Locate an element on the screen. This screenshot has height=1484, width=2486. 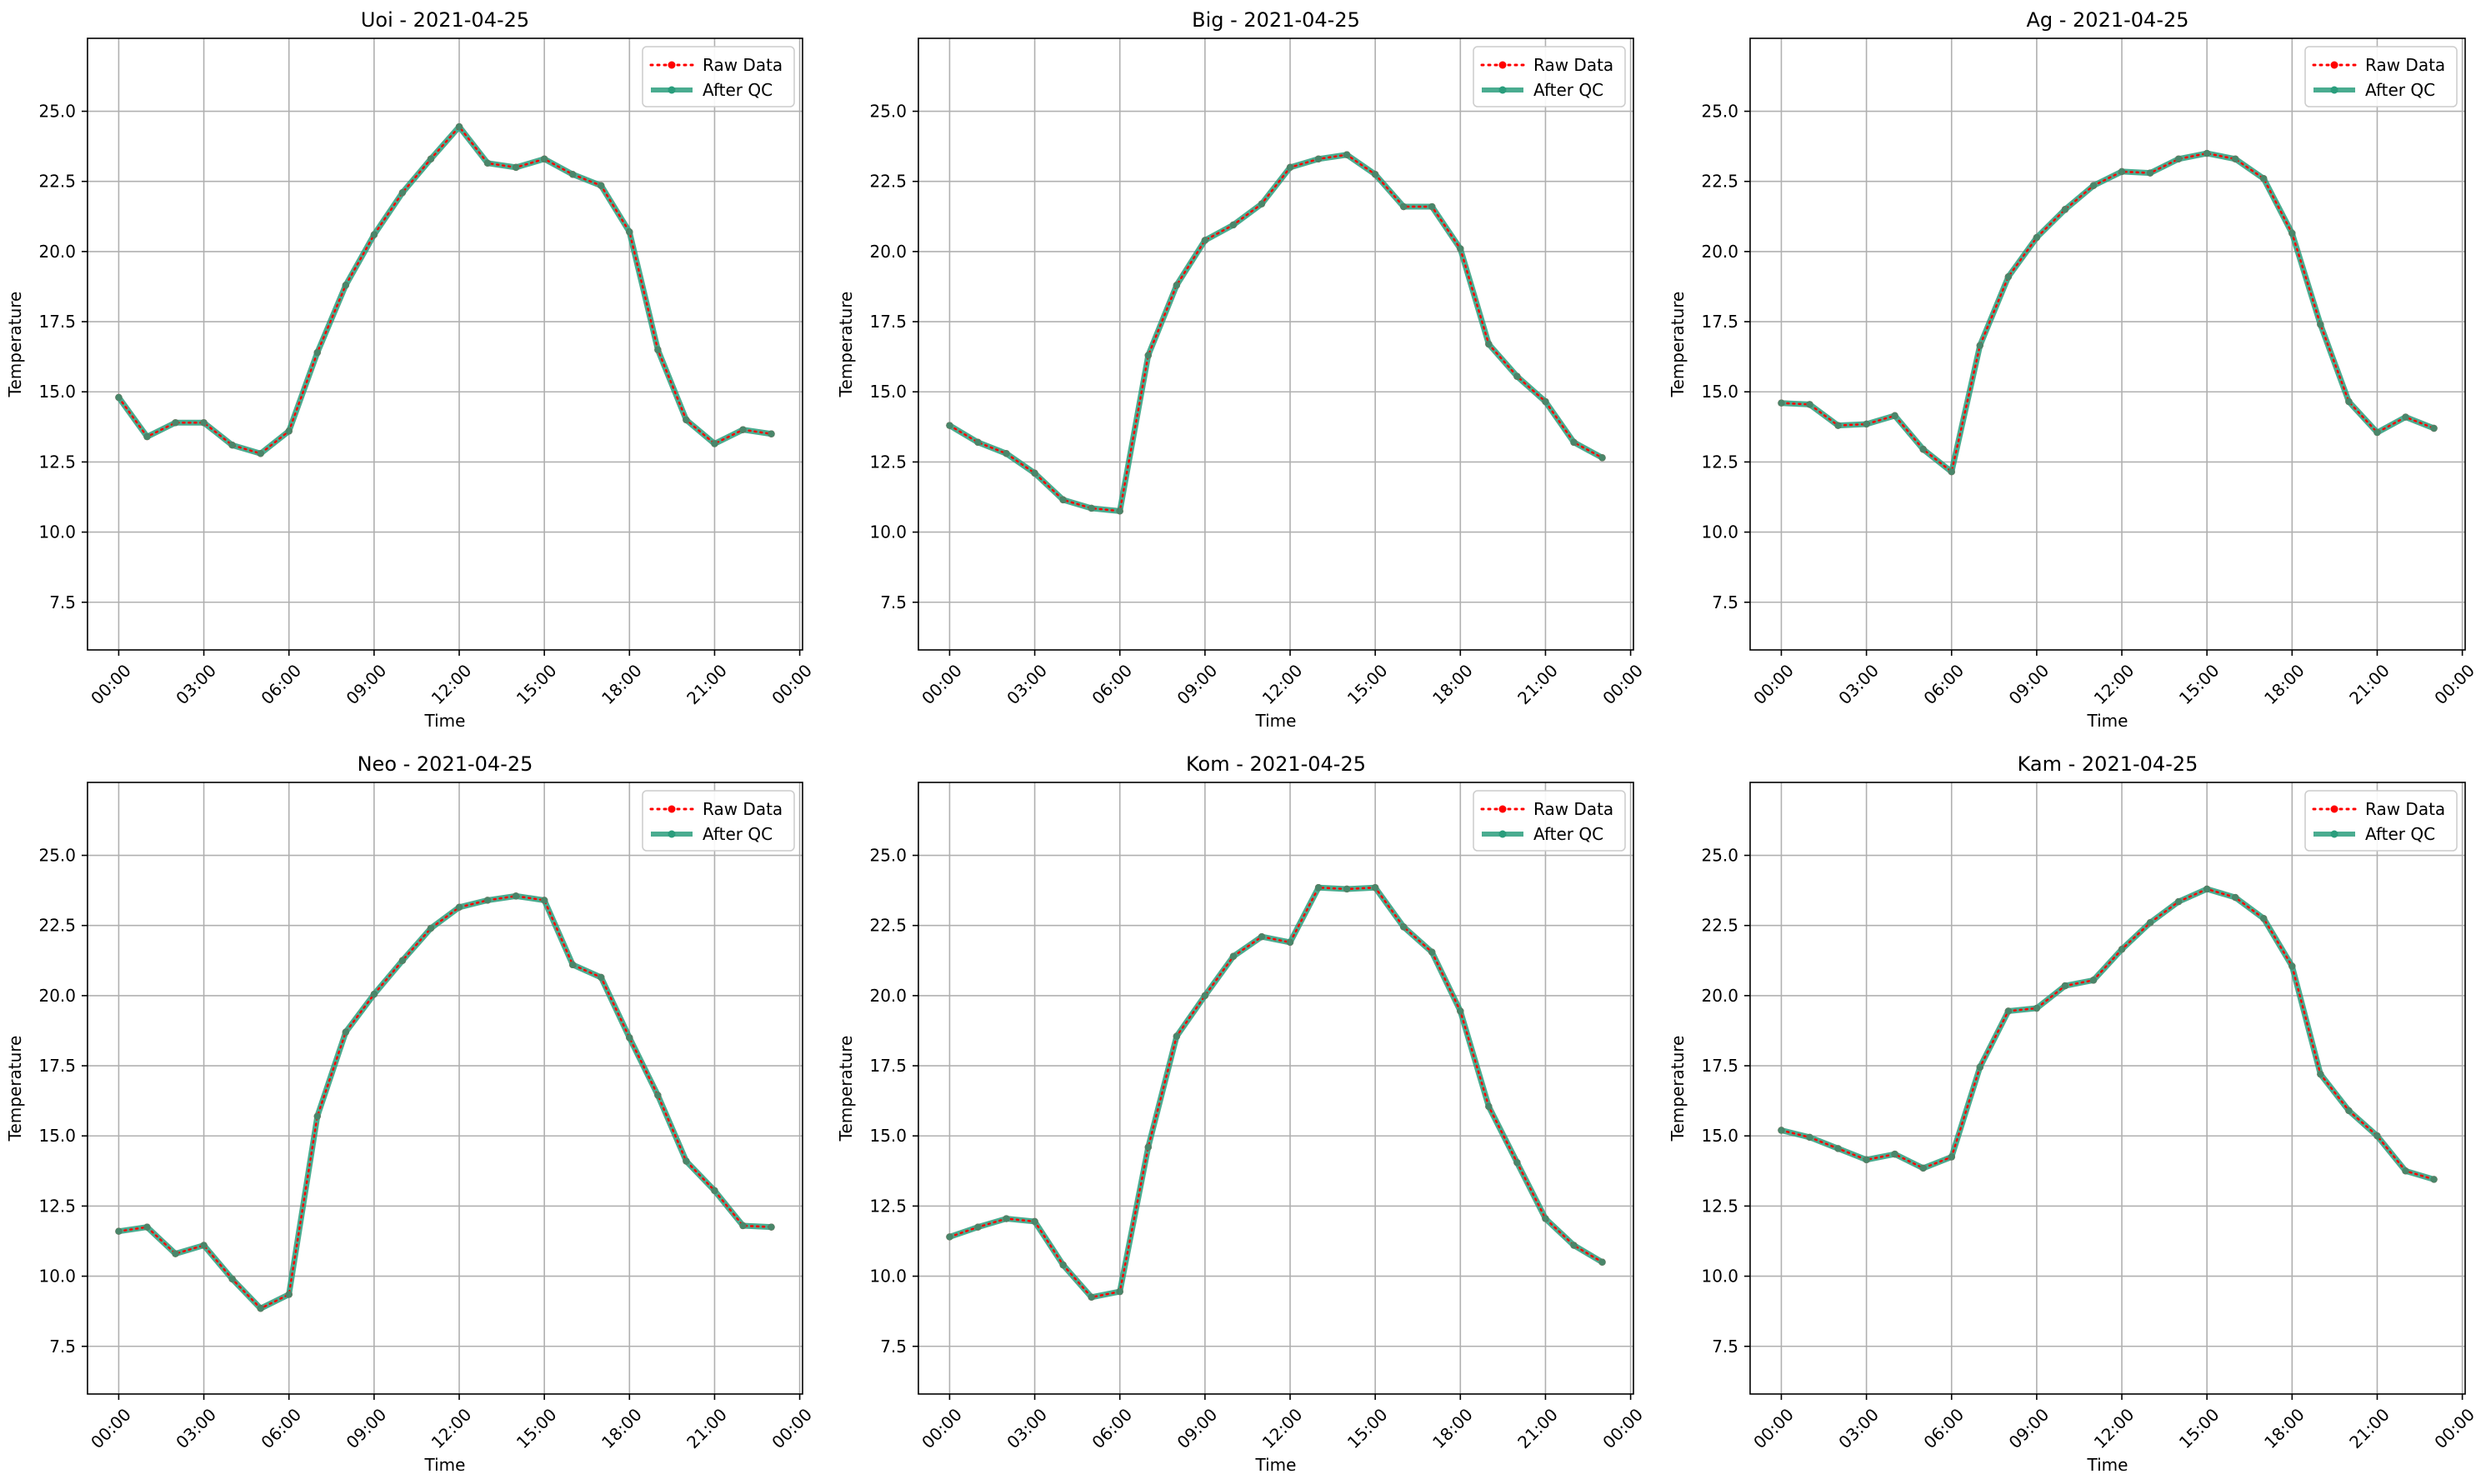
x-tick-label: 12:00 is located at coordinates (2114, 684).